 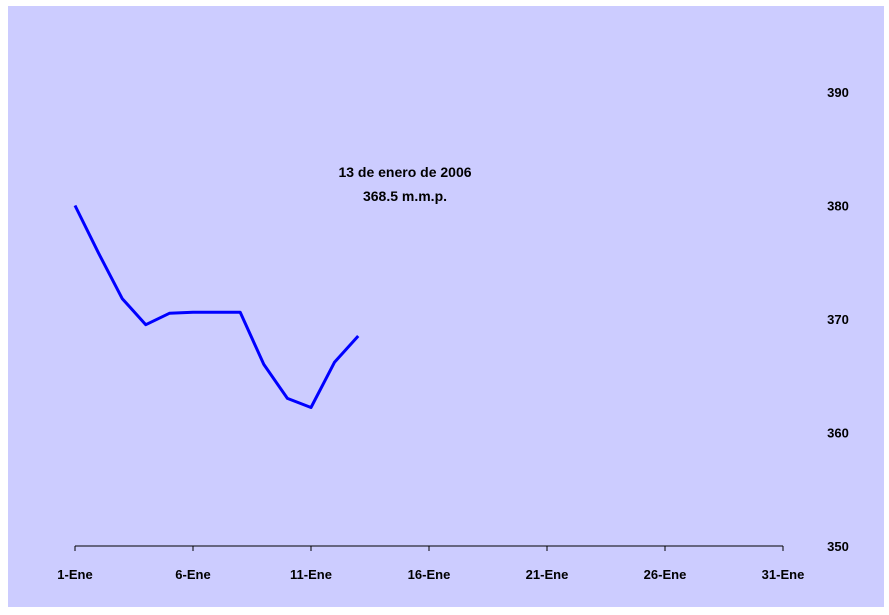 What do you see at coordinates (838, 206) in the screenshot?
I see `y-tick-label: 380` at bounding box center [838, 206].